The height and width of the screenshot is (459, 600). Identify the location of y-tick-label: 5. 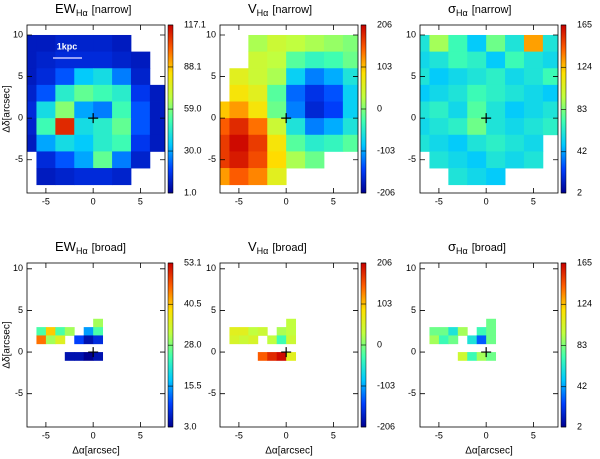
(213, 310).